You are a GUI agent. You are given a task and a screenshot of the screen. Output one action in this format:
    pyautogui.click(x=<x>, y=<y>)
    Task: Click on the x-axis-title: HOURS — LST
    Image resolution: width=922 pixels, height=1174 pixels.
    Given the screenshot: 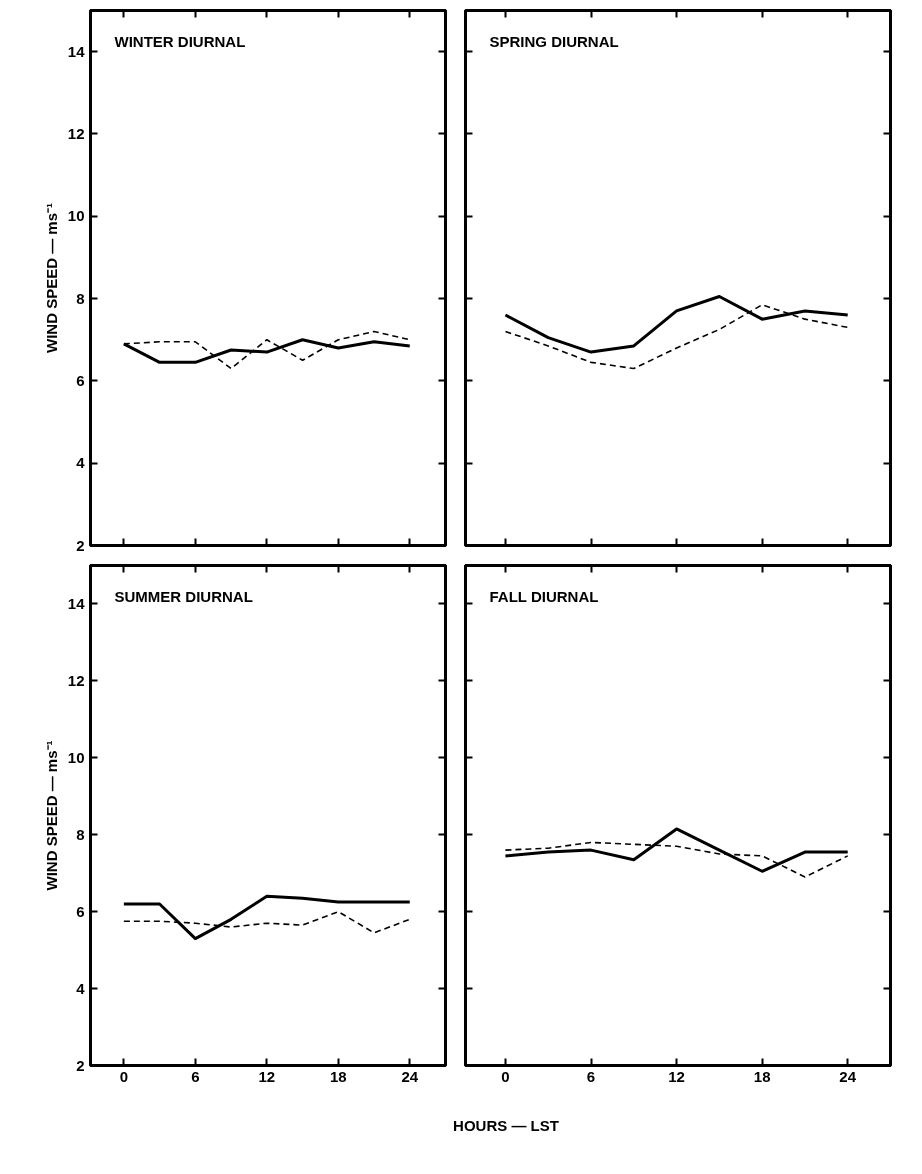 What is the action you would take?
    pyautogui.click(x=506, y=1126)
    